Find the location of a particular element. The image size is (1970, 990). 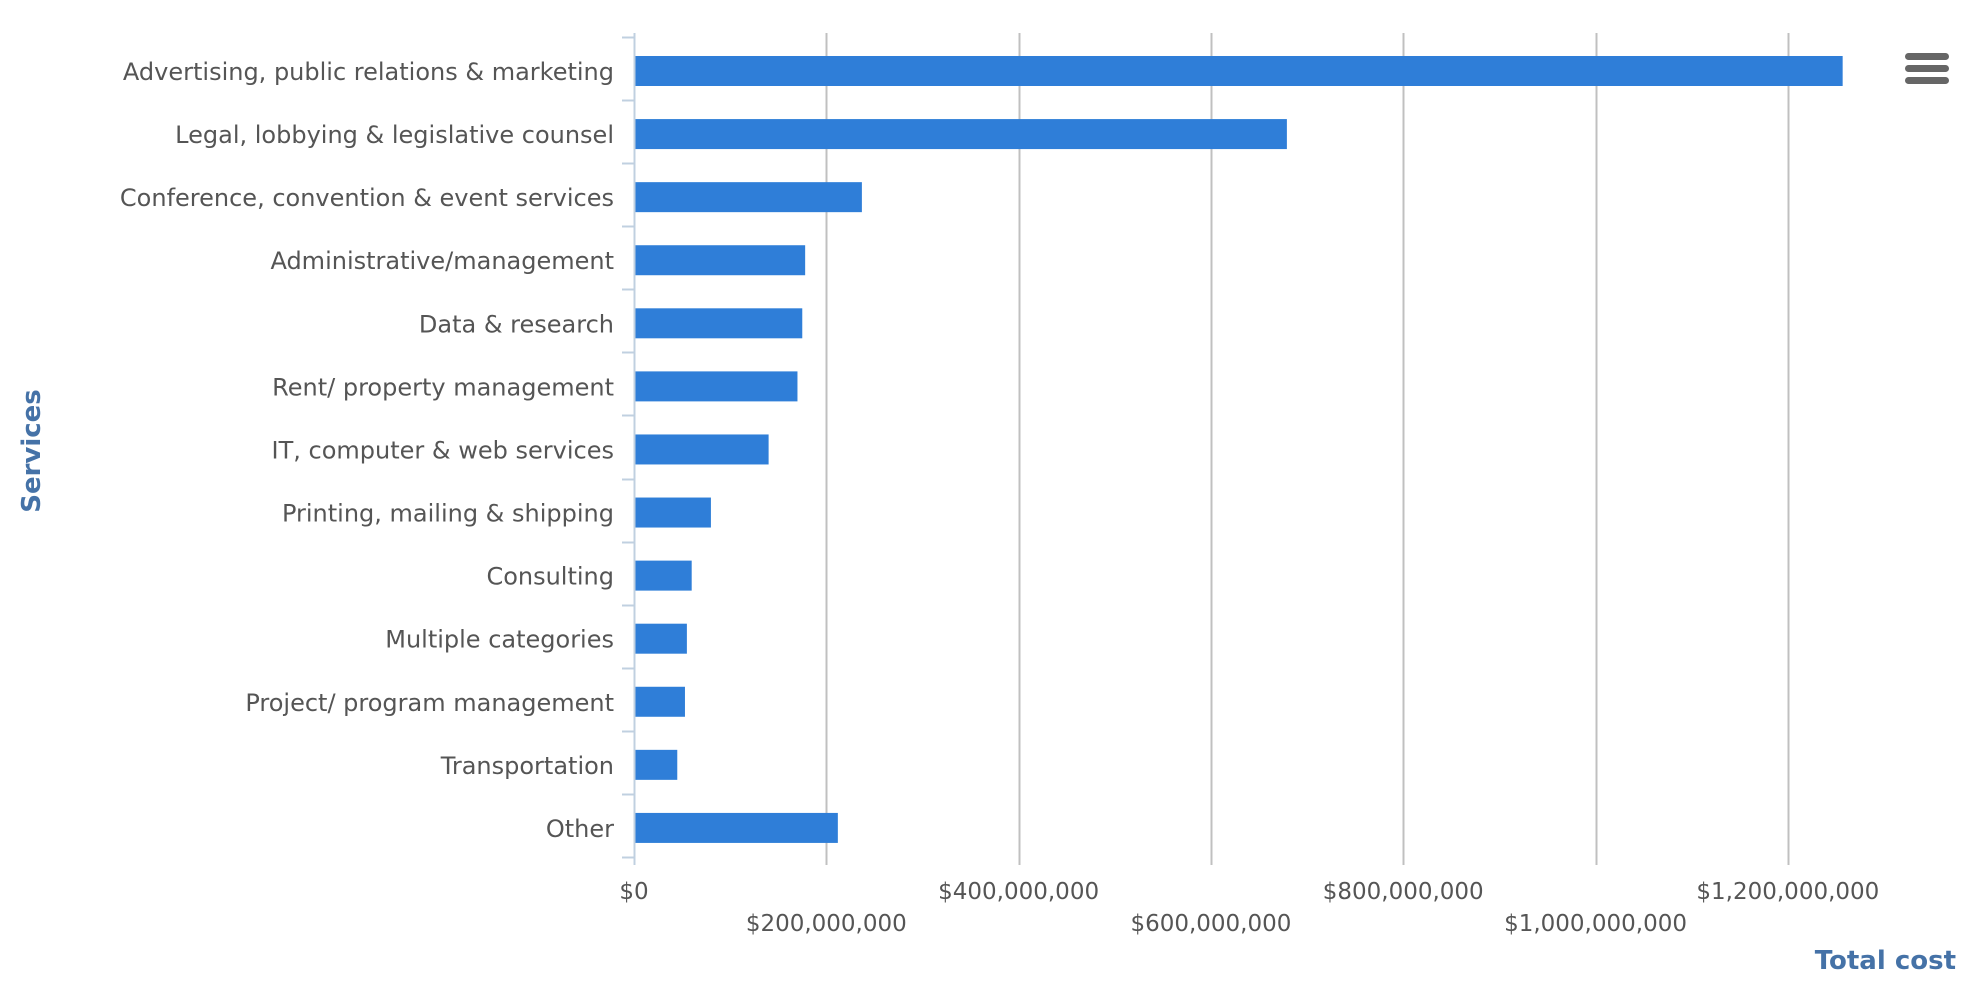

category-label: Multiple categories is located at coordinates (499, 640).